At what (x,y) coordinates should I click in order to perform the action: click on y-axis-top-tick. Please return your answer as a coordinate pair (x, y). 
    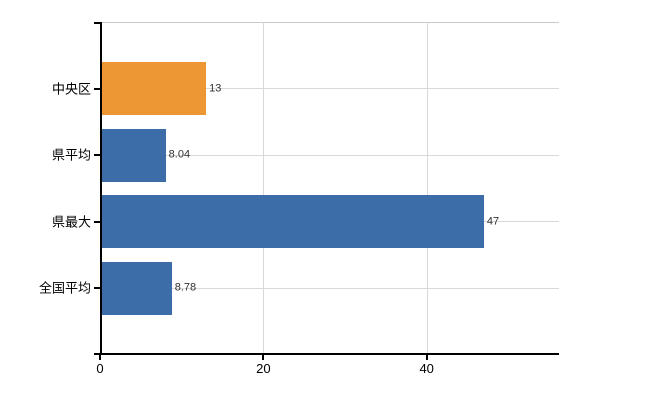
    Looking at the image, I should click on (97, 23).